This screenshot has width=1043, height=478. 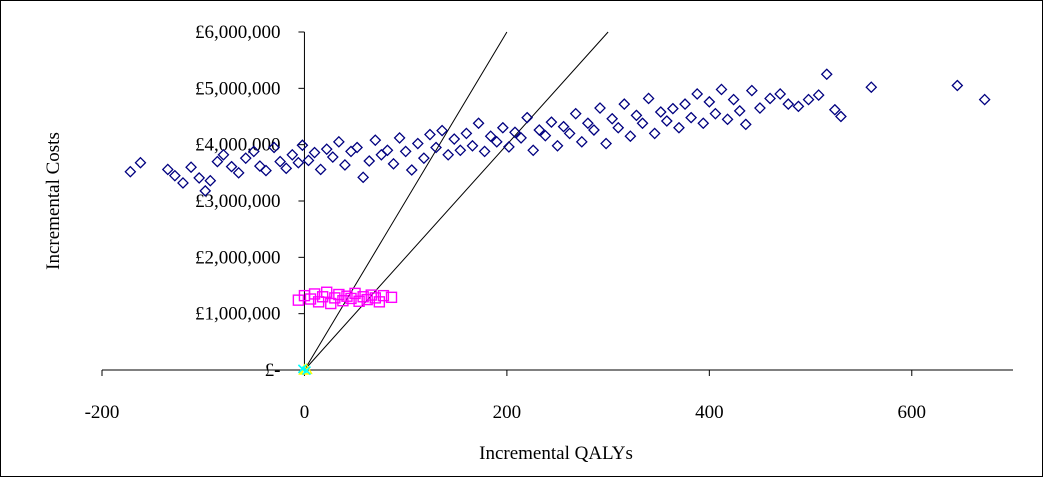 I want to click on x-tick-label: 600, so click(x=912, y=412).